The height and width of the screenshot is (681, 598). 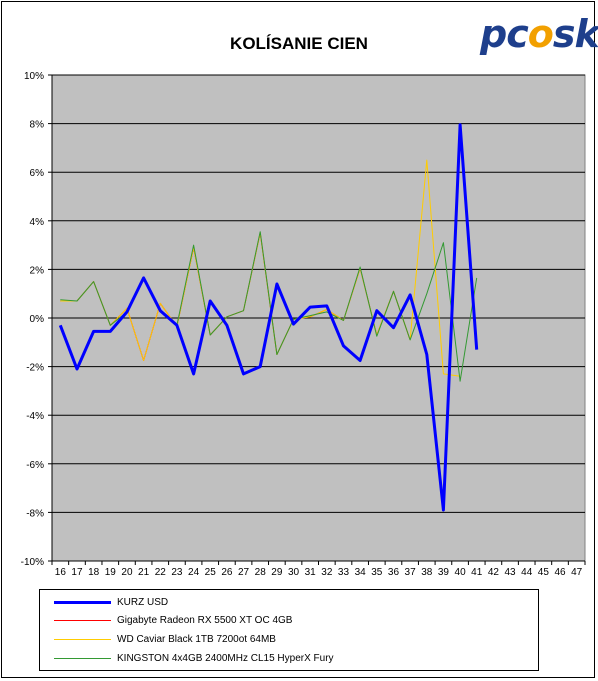 I want to click on x-tick-label: 18, so click(x=94, y=572).